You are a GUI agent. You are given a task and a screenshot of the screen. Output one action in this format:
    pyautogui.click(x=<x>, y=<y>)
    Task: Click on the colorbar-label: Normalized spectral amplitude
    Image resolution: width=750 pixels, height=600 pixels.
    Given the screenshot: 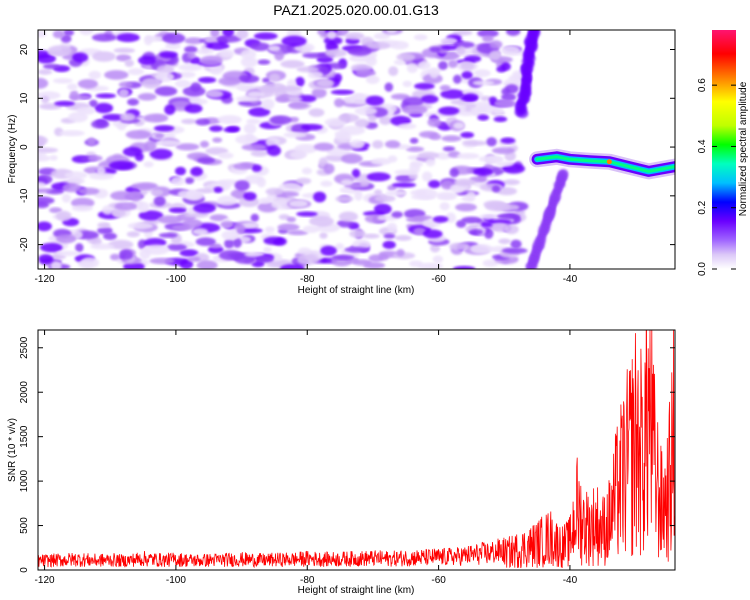 What is the action you would take?
    pyautogui.click(x=743, y=148)
    